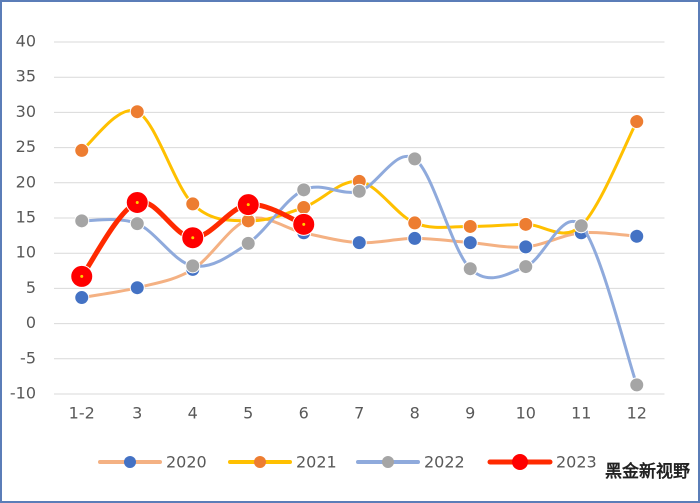 The height and width of the screenshot is (503, 700). What do you see at coordinates (26, 252) in the screenshot?
I see `y-tick-label: 10` at bounding box center [26, 252].